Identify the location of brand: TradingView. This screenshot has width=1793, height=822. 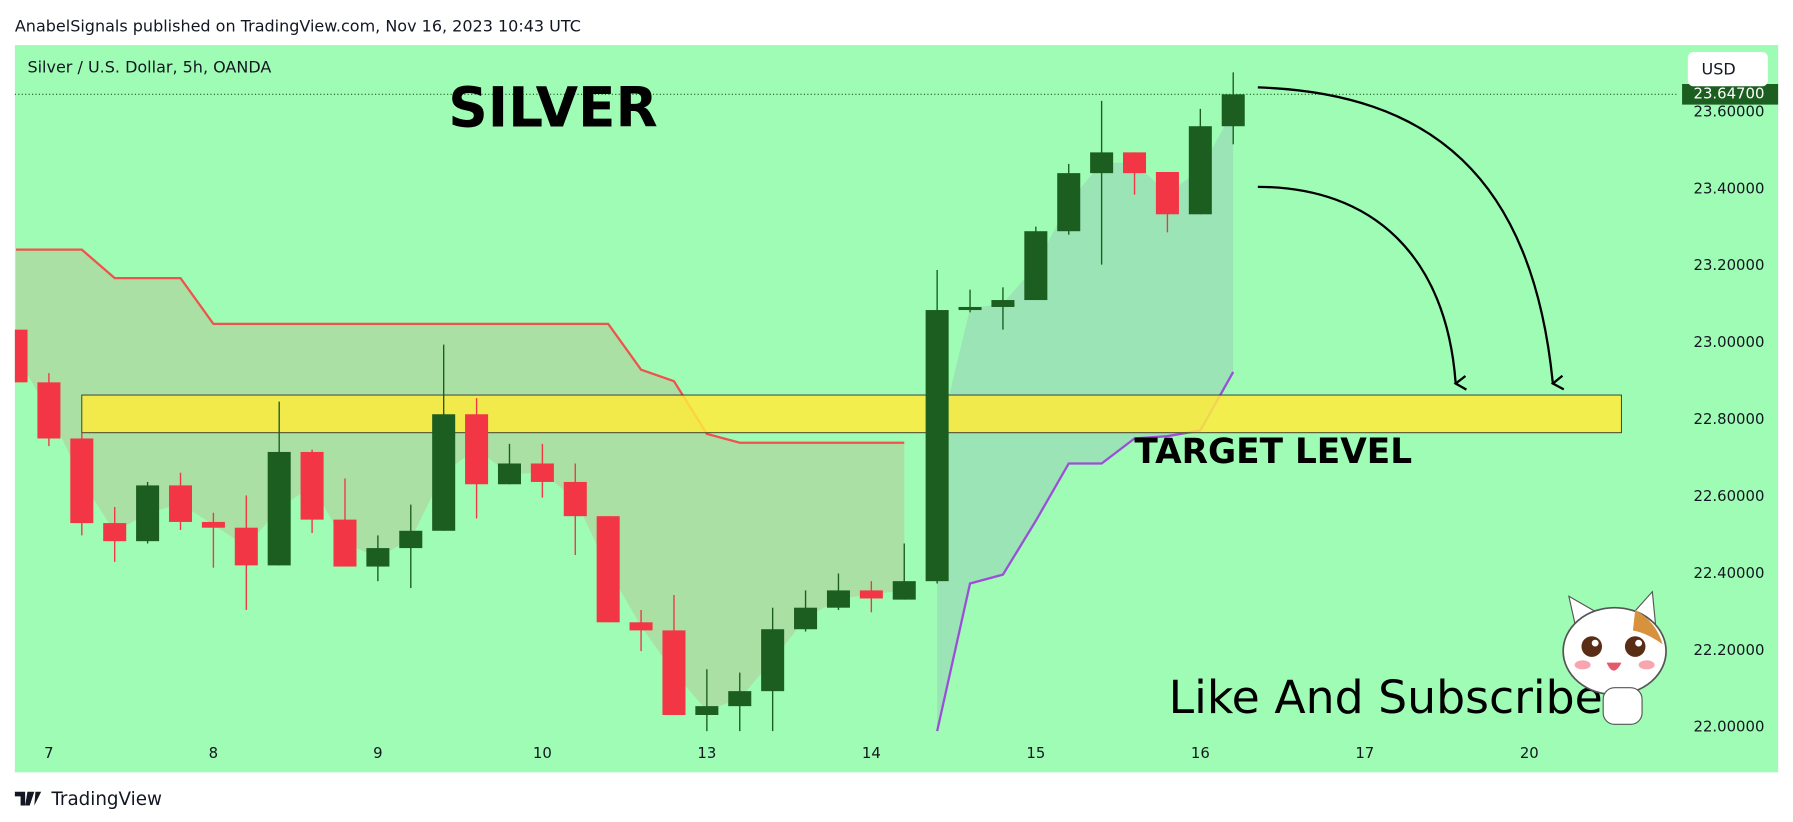
(106, 799).